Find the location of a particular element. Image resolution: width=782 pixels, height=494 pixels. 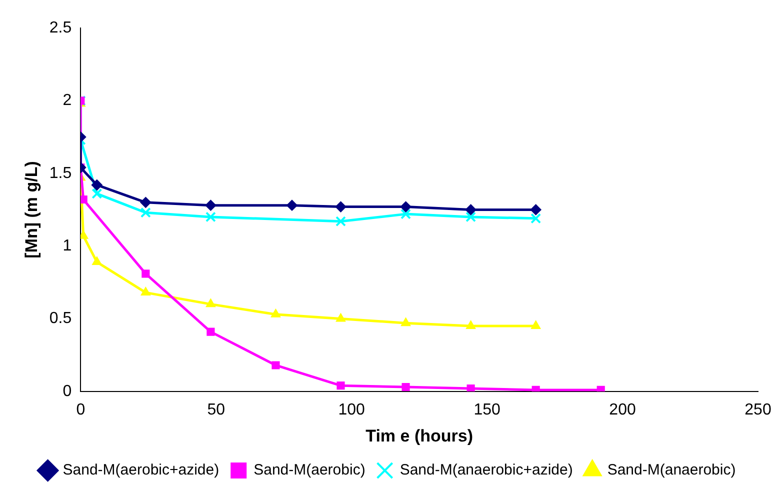

y-axis-title: [Mn] (m g/L) is located at coordinates (31, 209).